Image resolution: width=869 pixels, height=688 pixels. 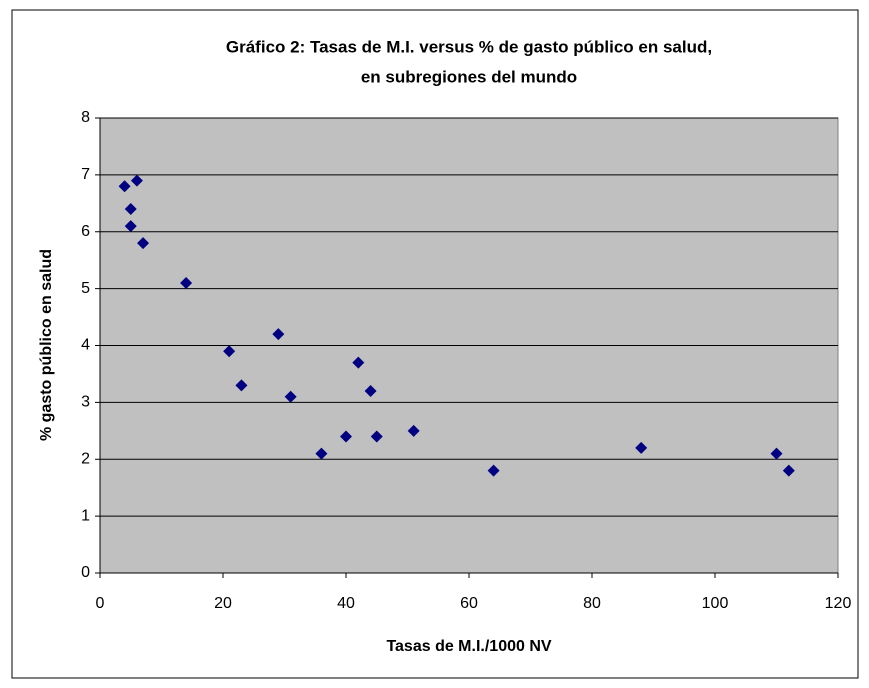 What do you see at coordinates (85, 288) in the screenshot?
I see `y-tick-label: 5` at bounding box center [85, 288].